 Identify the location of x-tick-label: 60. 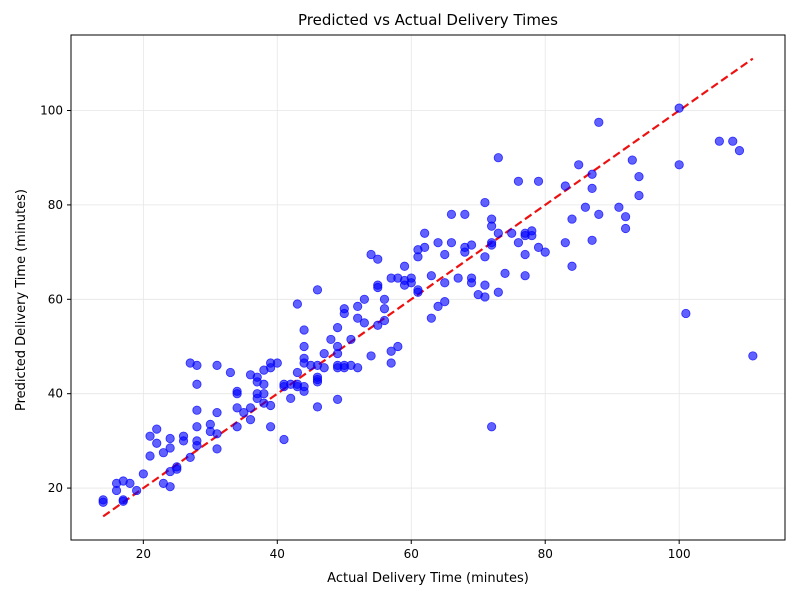
(411, 554).